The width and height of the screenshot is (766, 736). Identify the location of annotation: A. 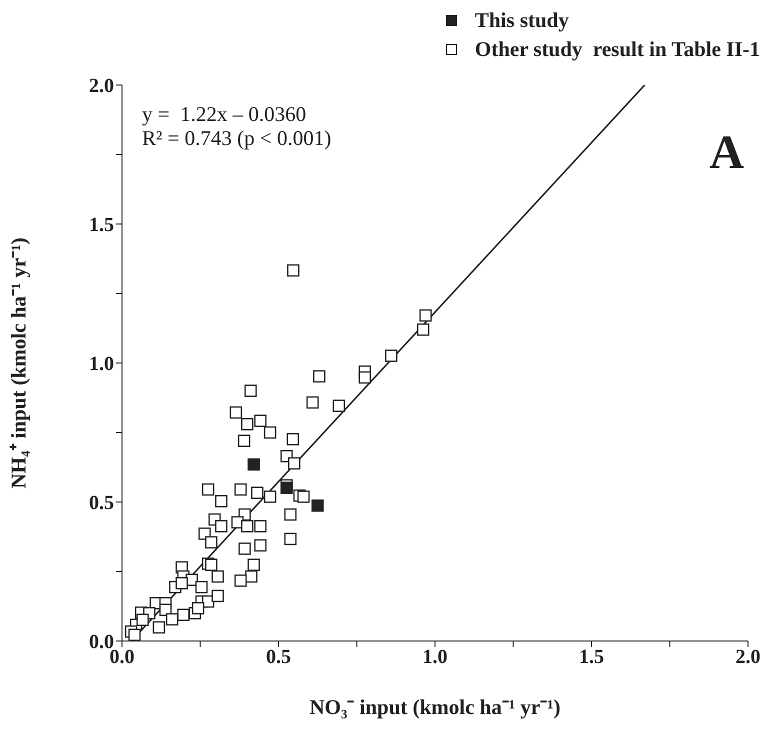
(726, 152).